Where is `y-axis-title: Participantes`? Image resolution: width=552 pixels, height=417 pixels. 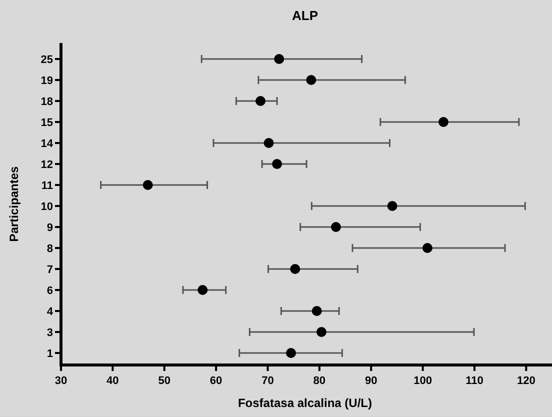
y-axis-title: Participantes is located at coordinates (14, 204).